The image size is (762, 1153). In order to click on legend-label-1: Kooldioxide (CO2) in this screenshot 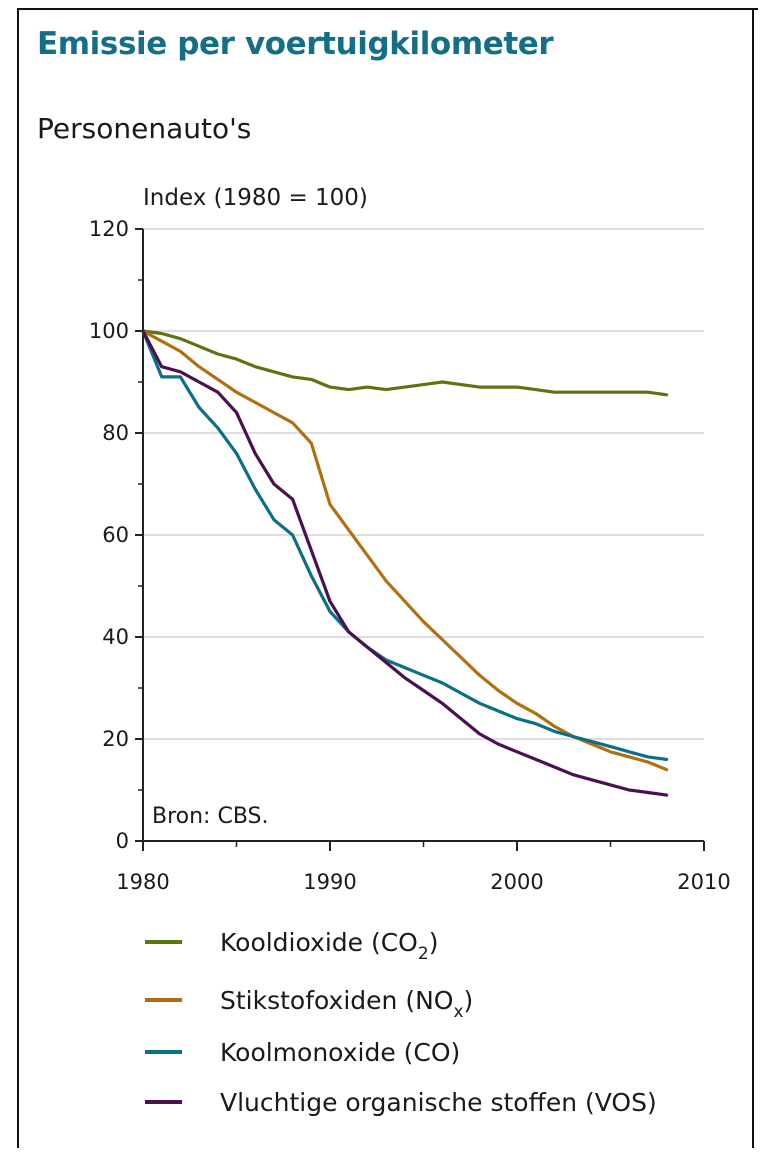, I will do `click(329, 946)`.